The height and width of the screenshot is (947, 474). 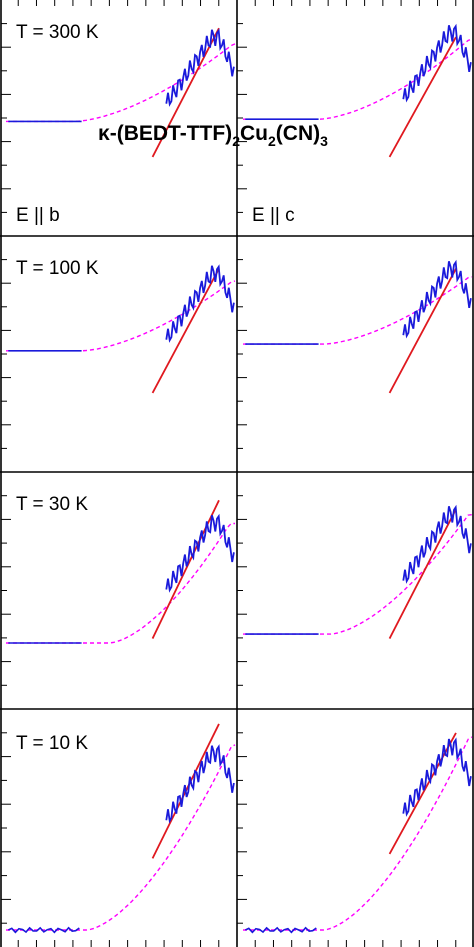 I want to click on temperature-label-30k: T = 30 K, so click(x=52, y=504).